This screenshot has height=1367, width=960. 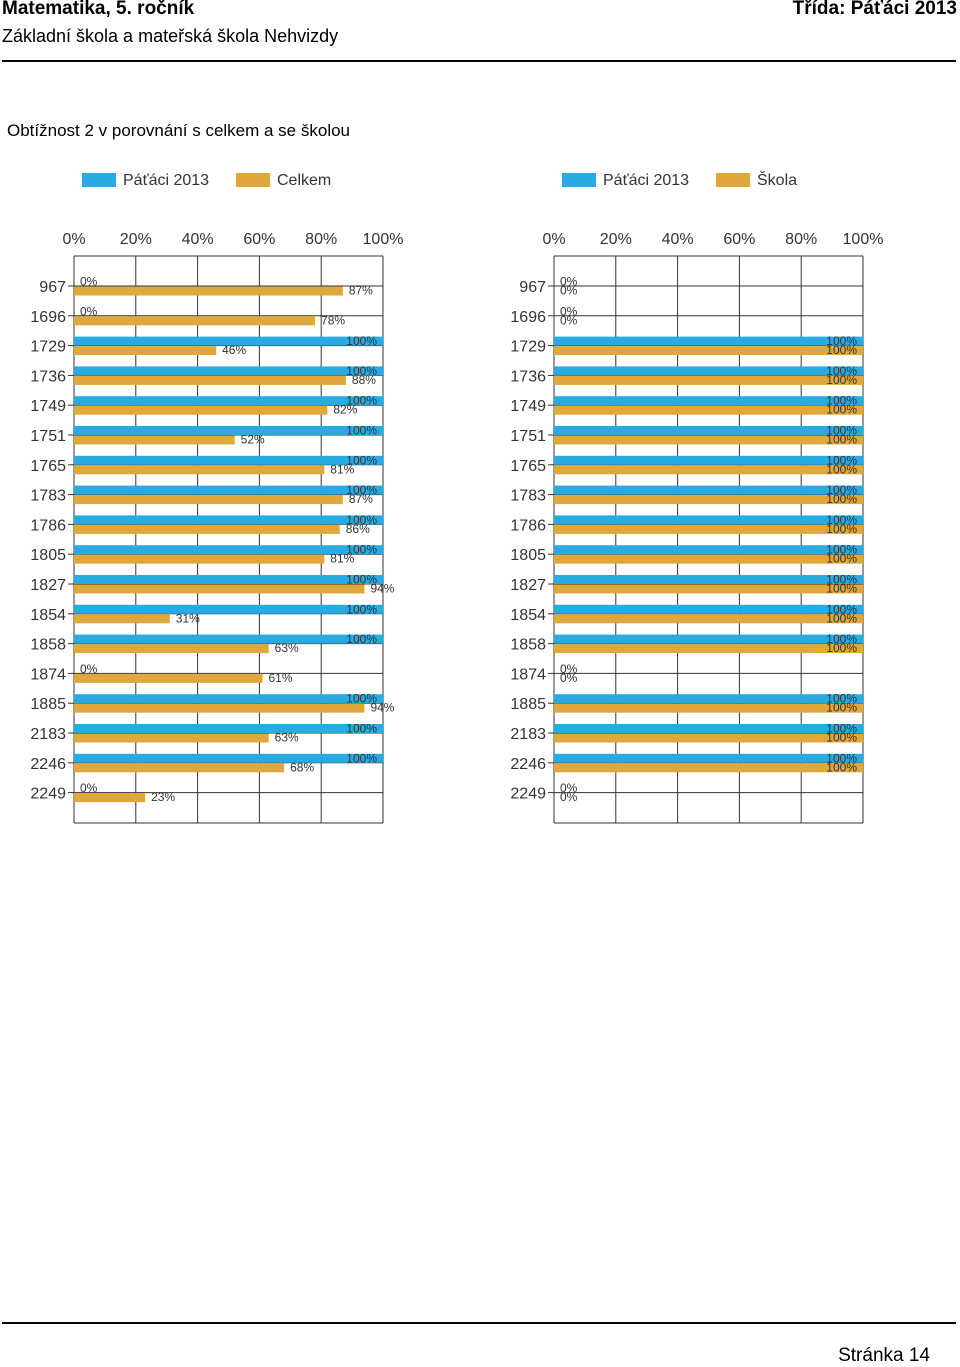 I want to click on category-label: 2183, so click(x=528, y=734).